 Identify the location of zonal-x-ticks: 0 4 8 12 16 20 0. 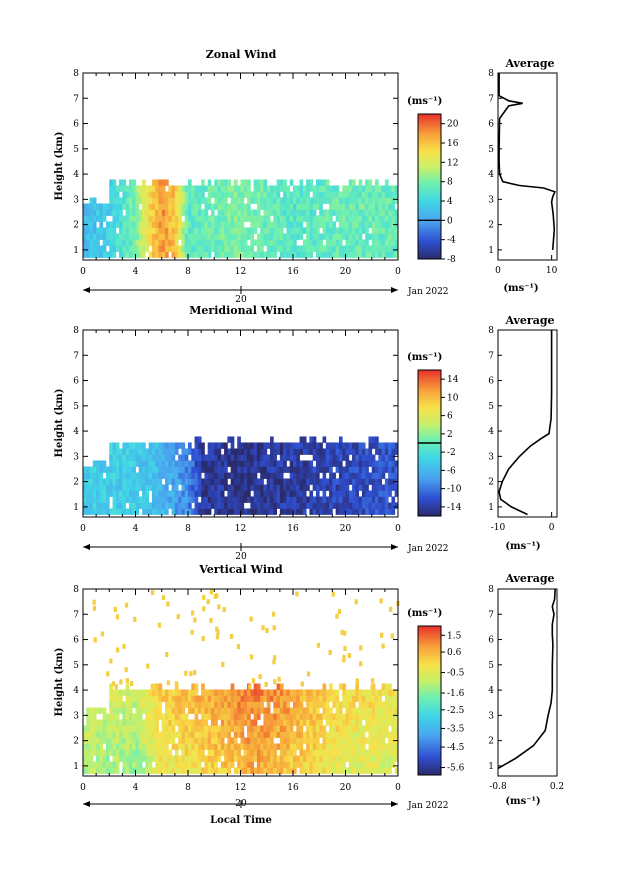
(240, 175).